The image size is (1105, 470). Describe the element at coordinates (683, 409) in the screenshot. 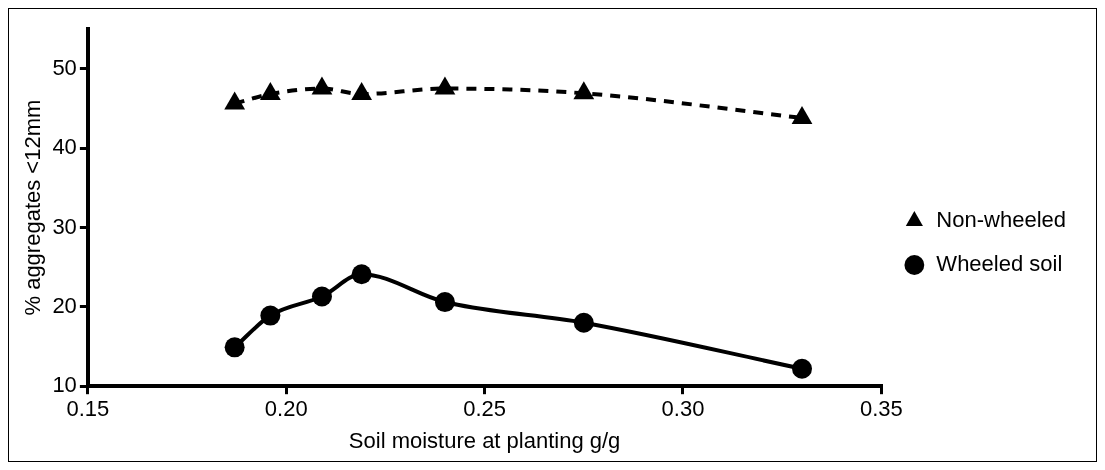

I see `x-tick-label: 0.30` at that location.